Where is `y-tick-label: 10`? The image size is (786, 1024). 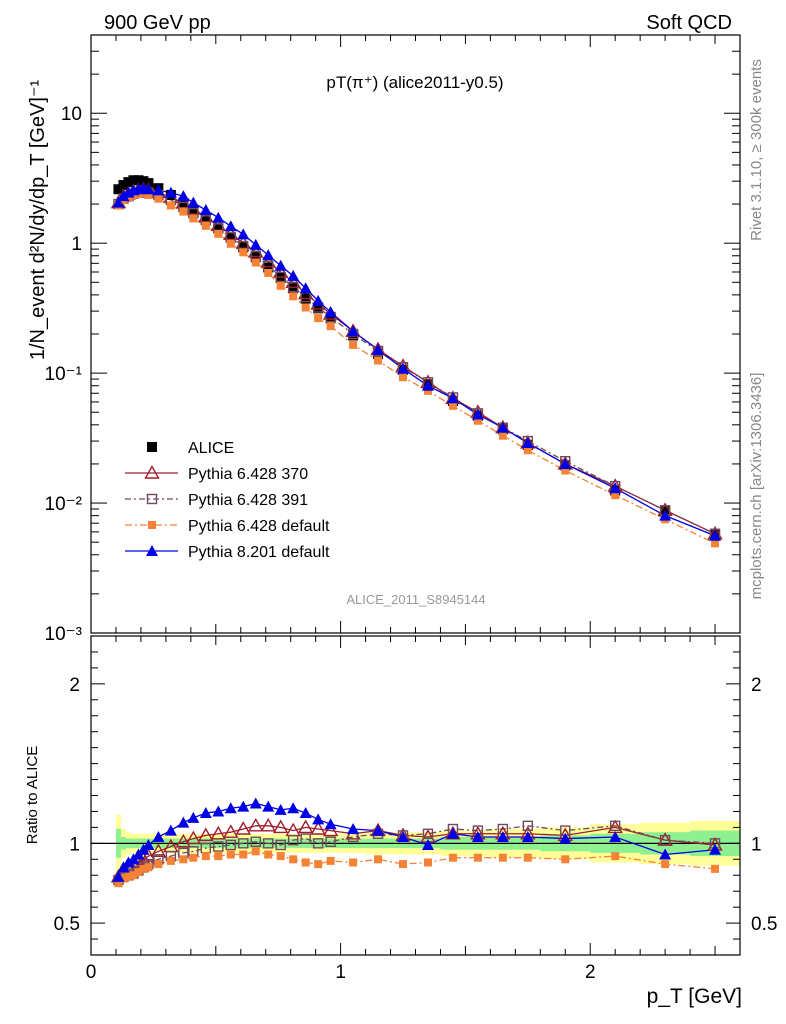
y-tick-label: 10 is located at coordinates (71, 114).